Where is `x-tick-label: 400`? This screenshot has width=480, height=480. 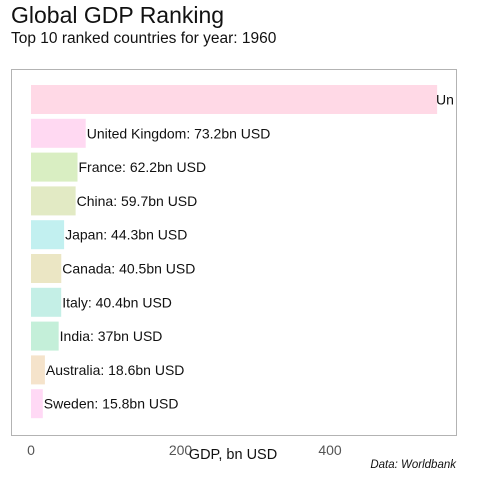 x-tick-label: 400 is located at coordinates (330, 450).